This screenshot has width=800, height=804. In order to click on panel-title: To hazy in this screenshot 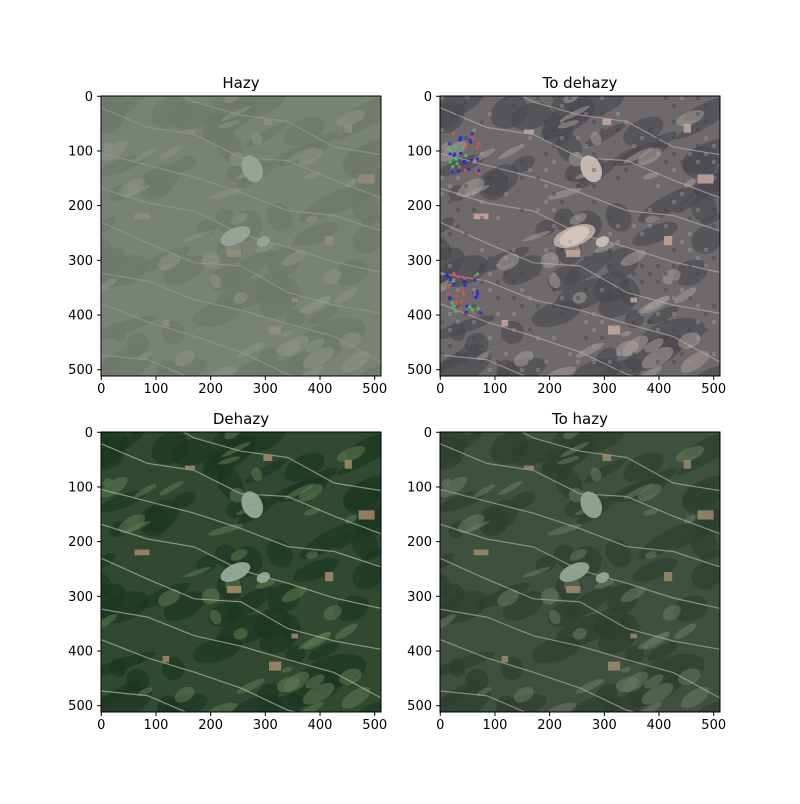, I will do `click(579, 419)`.